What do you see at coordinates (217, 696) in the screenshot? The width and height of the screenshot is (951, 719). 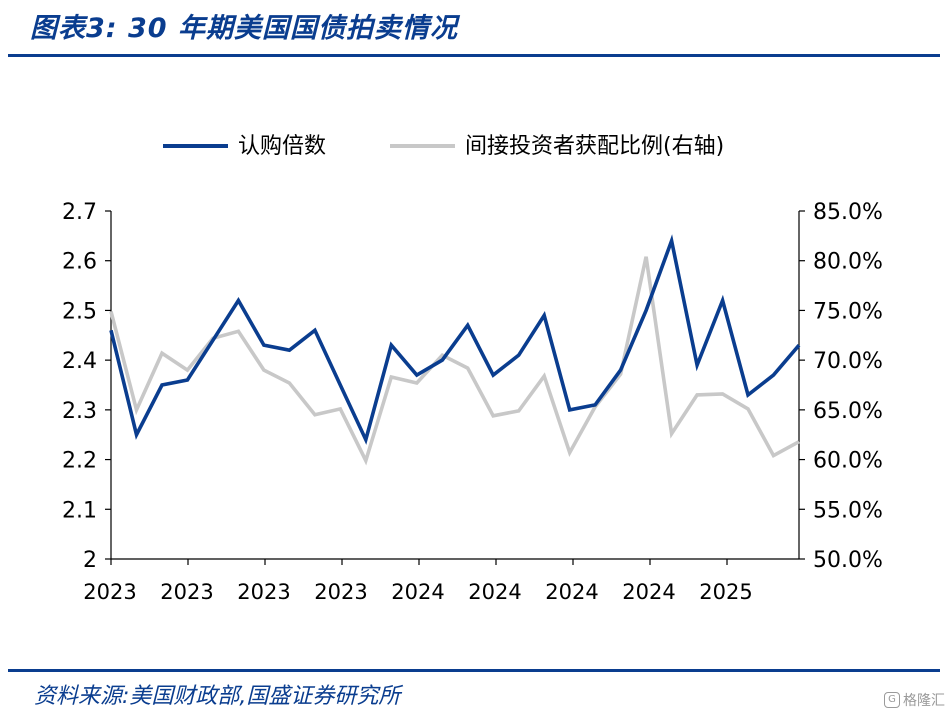 I see `source-note: 资料来源:美国财政部,国盛证券研究所` at bounding box center [217, 696].